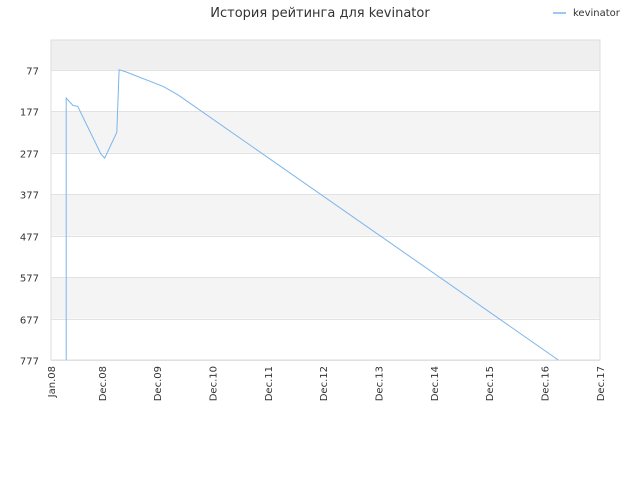 The height and width of the screenshot is (480, 640). What do you see at coordinates (29, 279) in the screenshot?
I see `y-tick-label: 577` at bounding box center [29, 279].